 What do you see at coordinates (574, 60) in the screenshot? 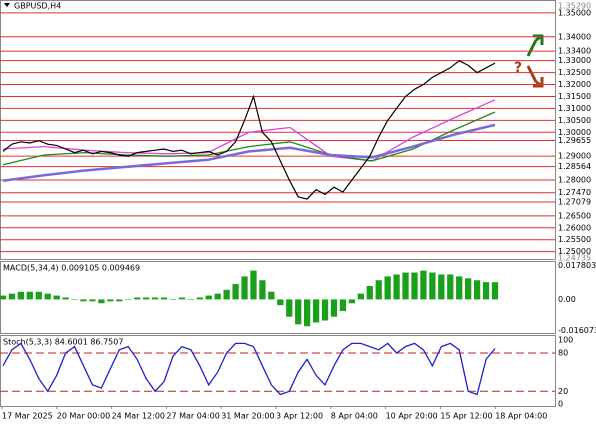
I see `price-label: 1.33000` at bounding box center [574, 60].